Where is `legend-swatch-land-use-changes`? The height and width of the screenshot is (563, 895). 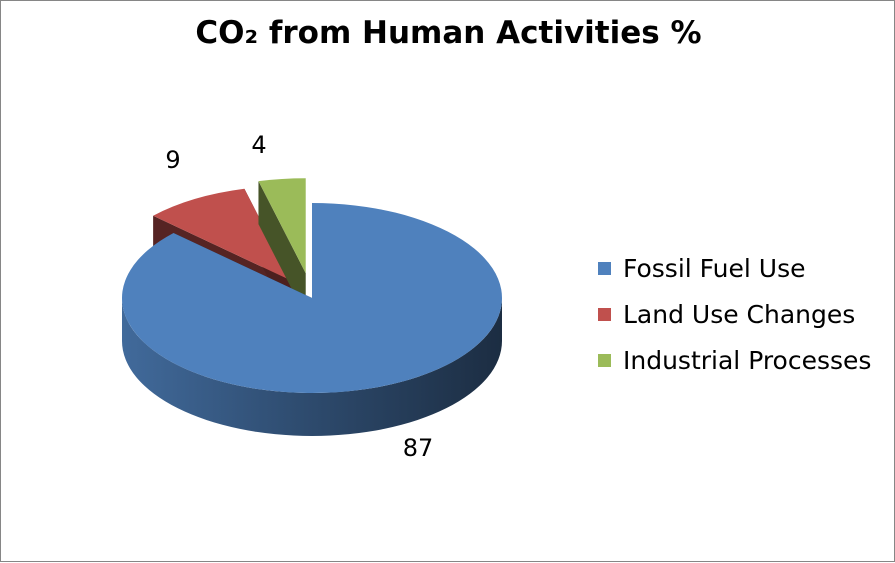 legend-swatch-land-use-changes is located at coordinates (604, 314).